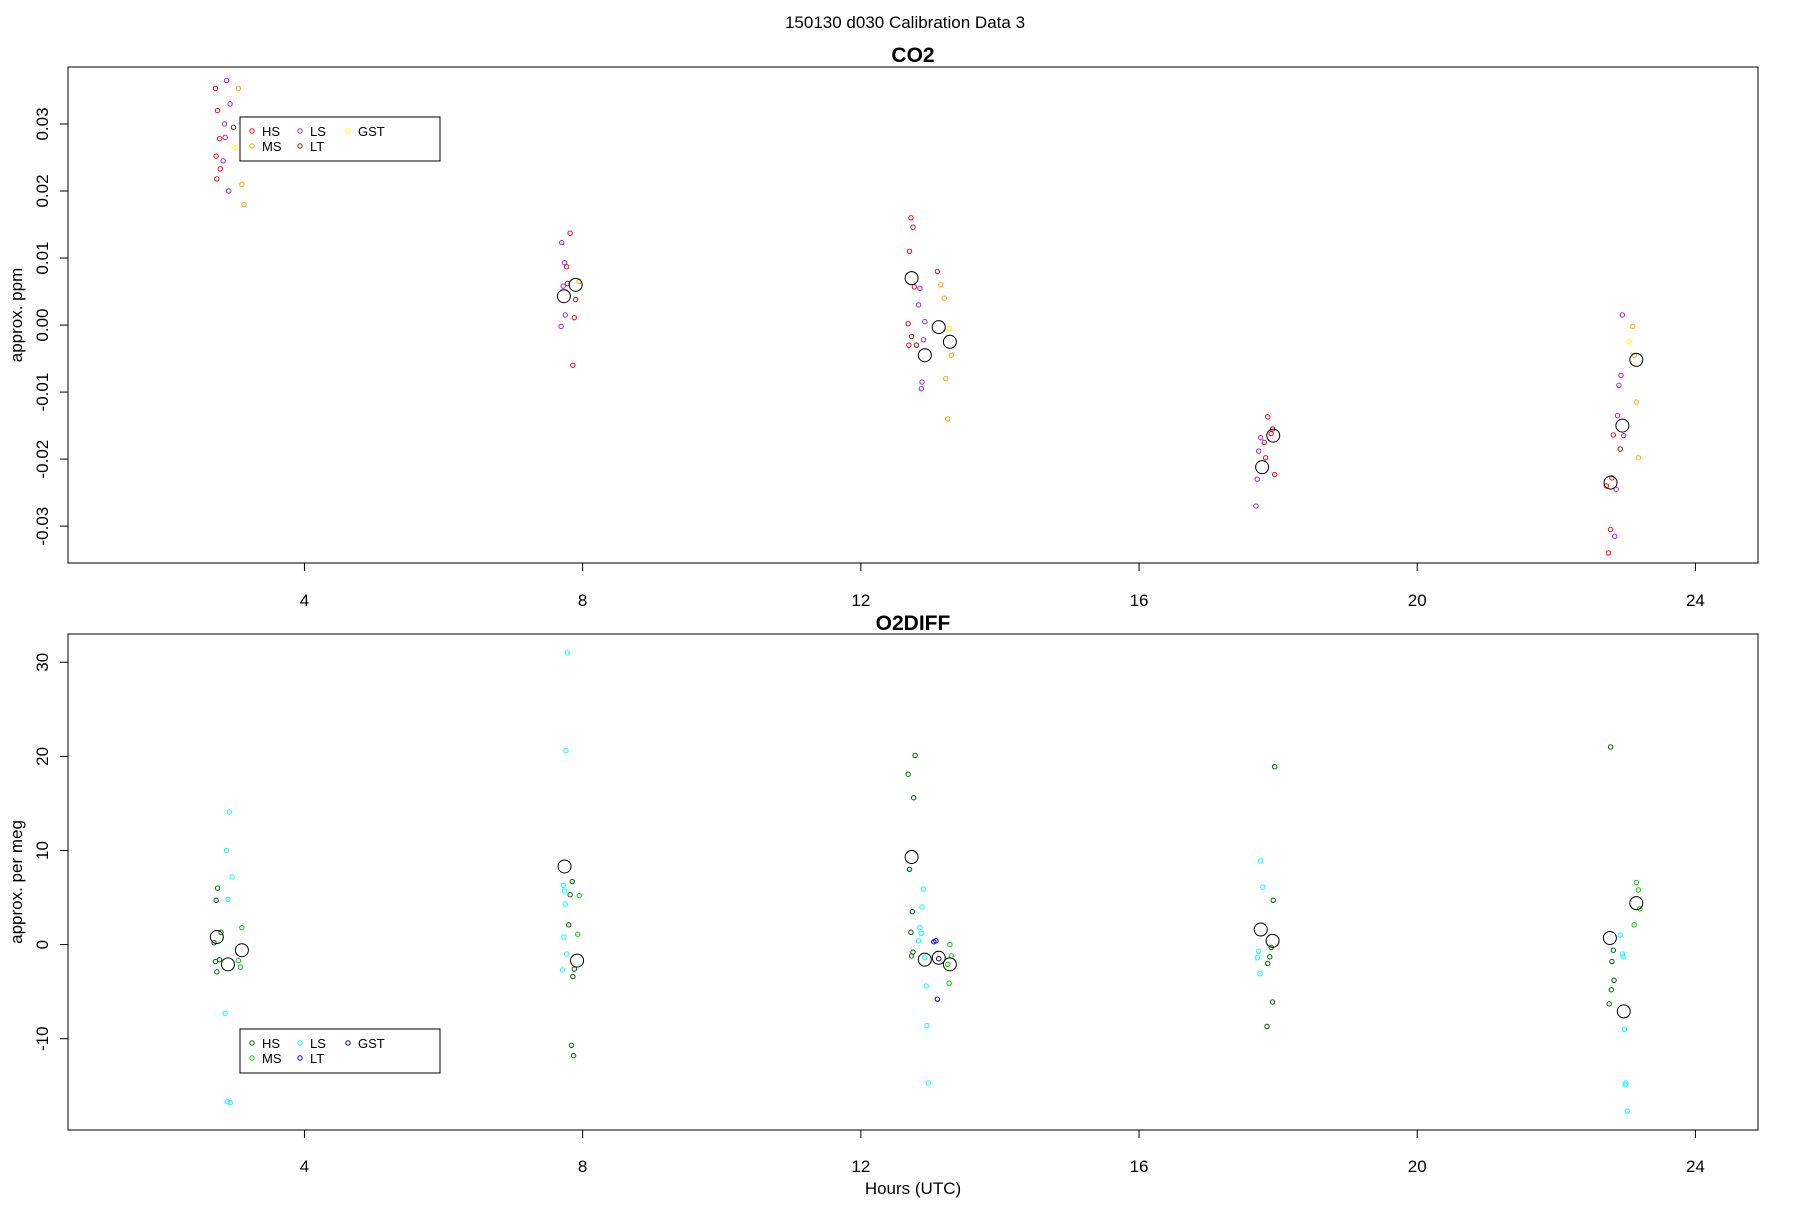  What do you see at coordinates (348, 131) in the screenshot?
I see `panel-1-legend-marker-gst` at bounding box center [348, 131].